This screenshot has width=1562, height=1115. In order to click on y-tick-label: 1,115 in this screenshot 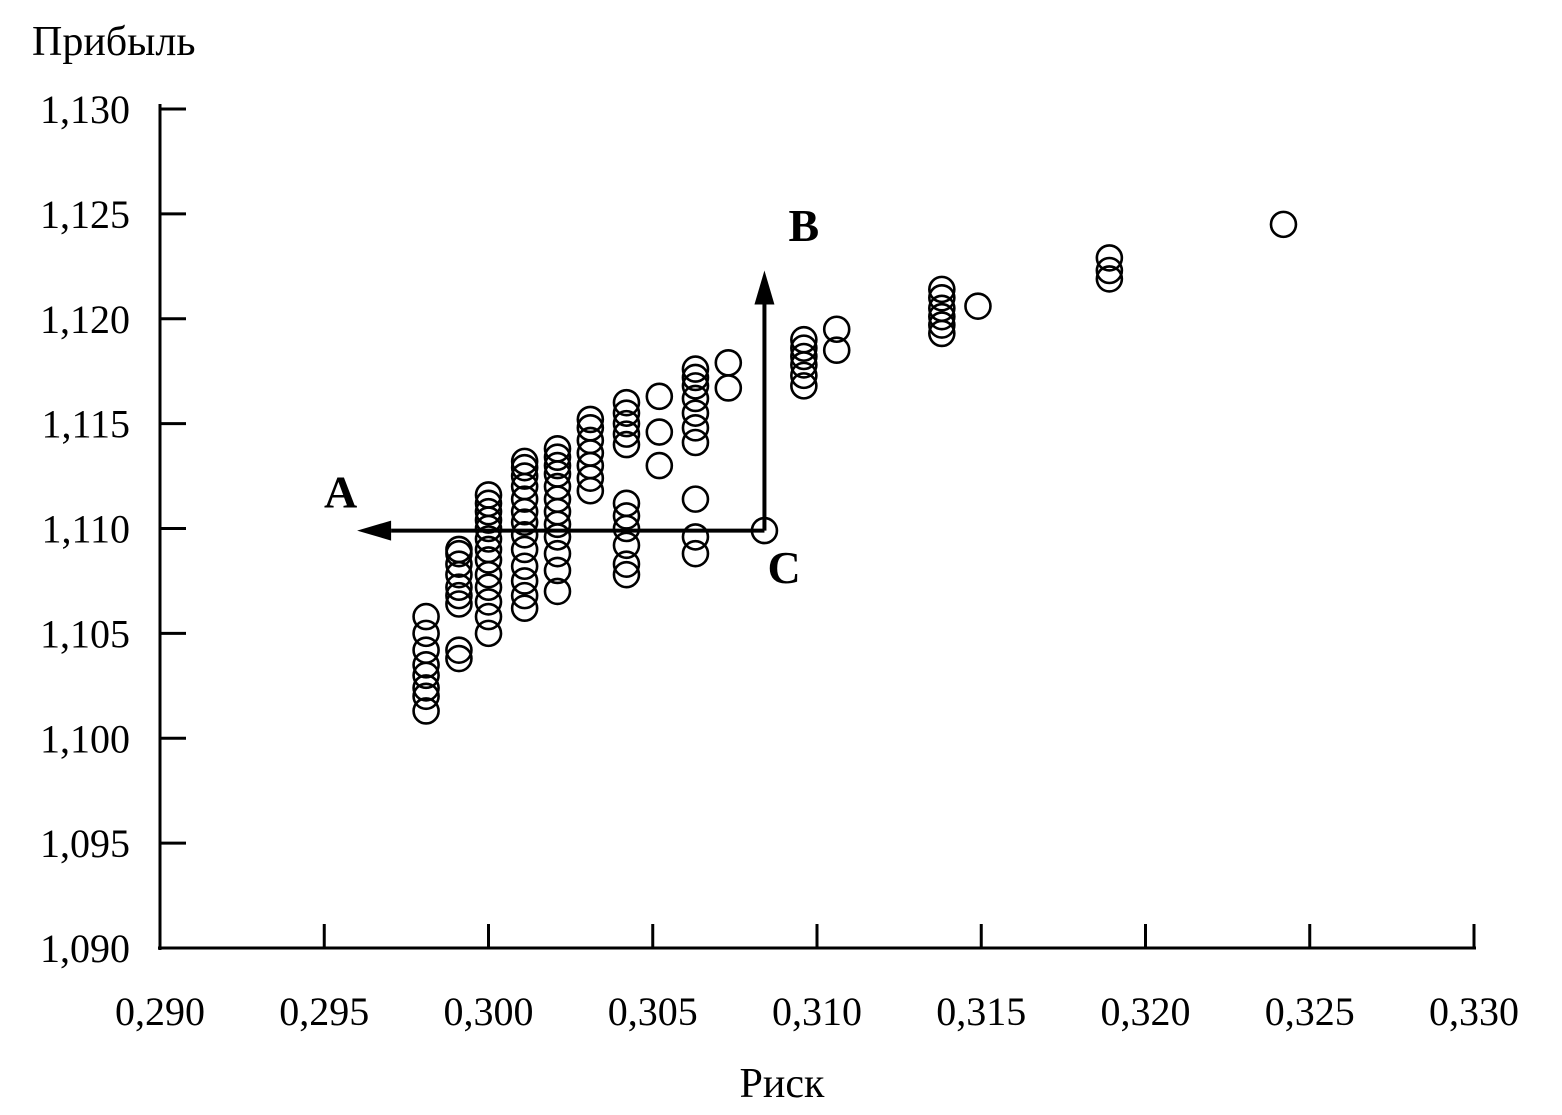, I will do `click(85, 424)`.